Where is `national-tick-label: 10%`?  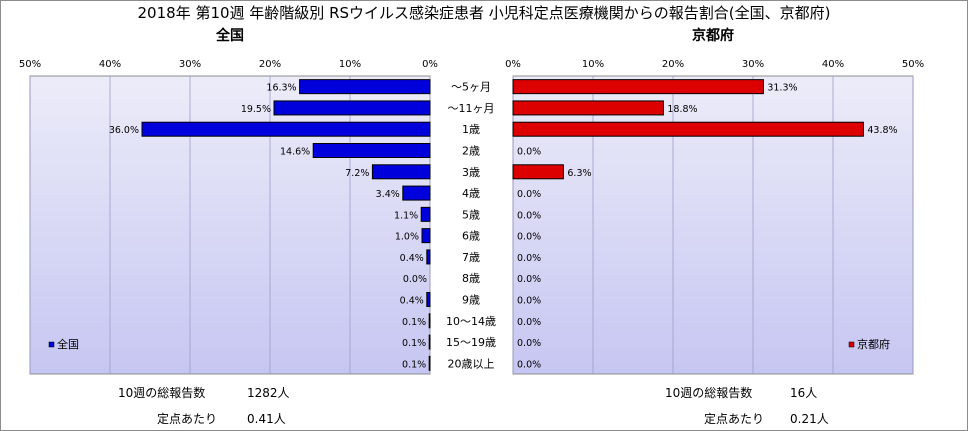 national-tick-label: 10% is located at coordinates (350, 64).